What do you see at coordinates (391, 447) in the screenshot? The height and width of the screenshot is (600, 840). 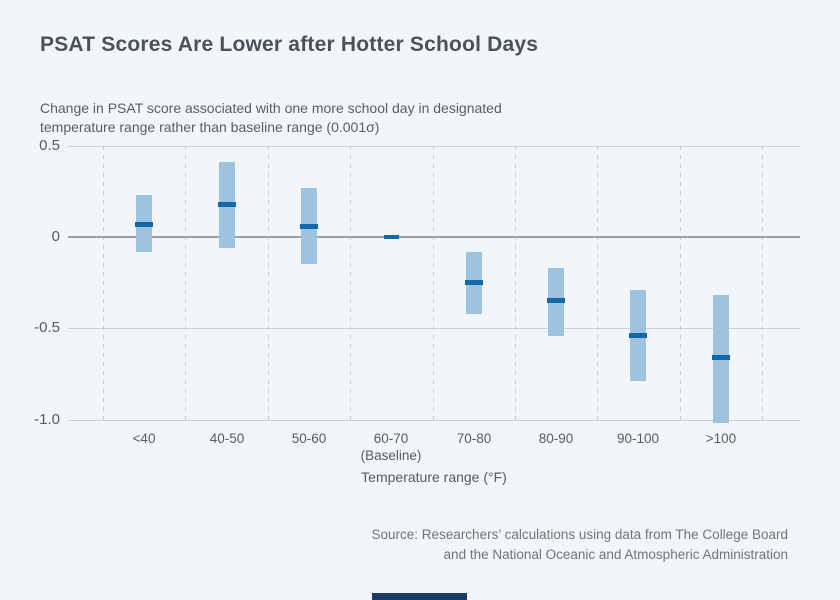 I see `x-tick-label-60-70: 60-70 (Baseline)` at bounding box center [391, 447].